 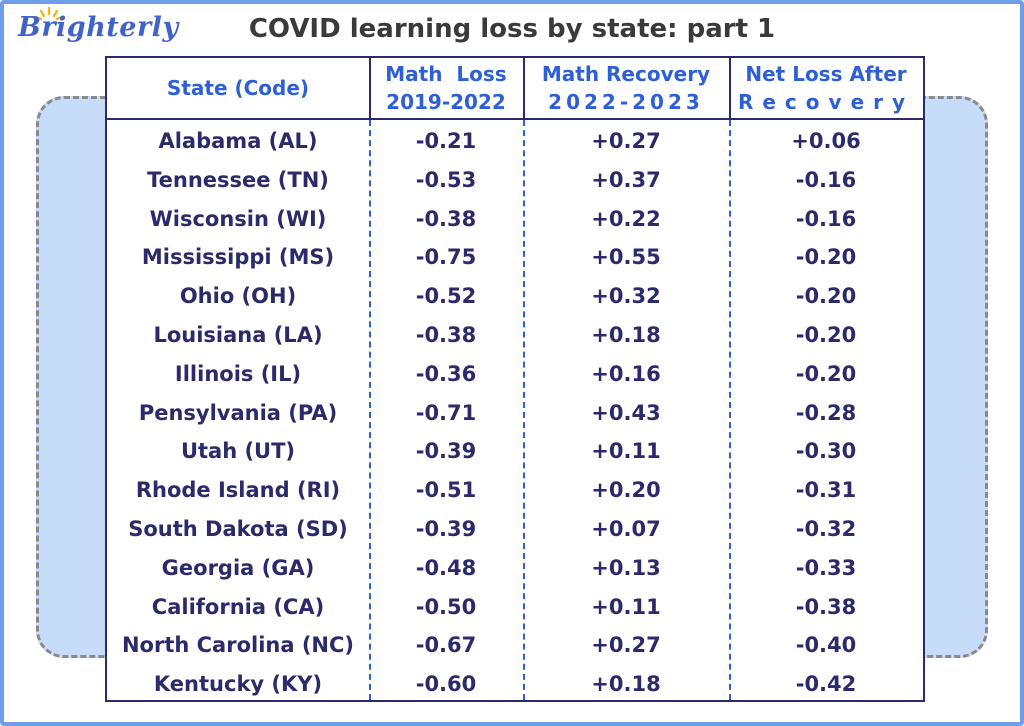 I want to click on cell-state: Kentucky (KY), so click(x=238, y=684).